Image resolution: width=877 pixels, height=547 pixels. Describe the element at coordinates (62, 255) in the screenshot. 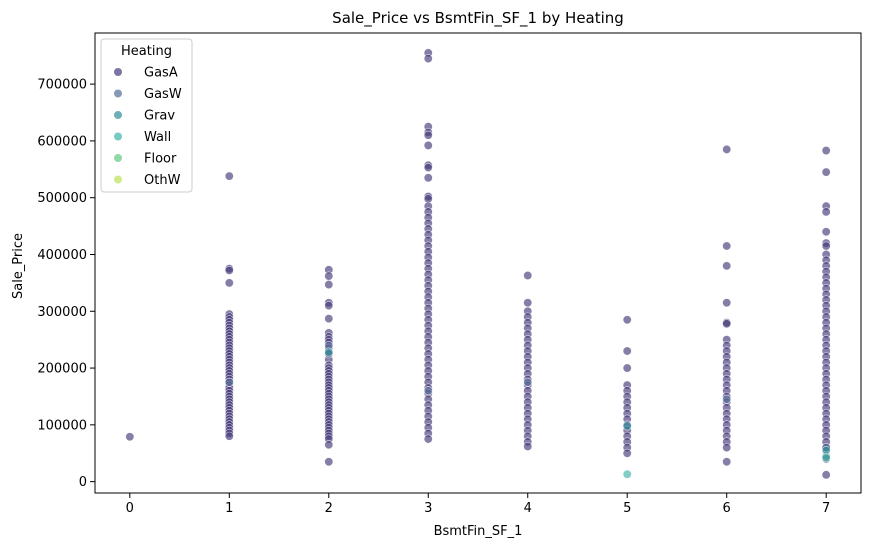

I see `y-tick-label: 400000` at that location.